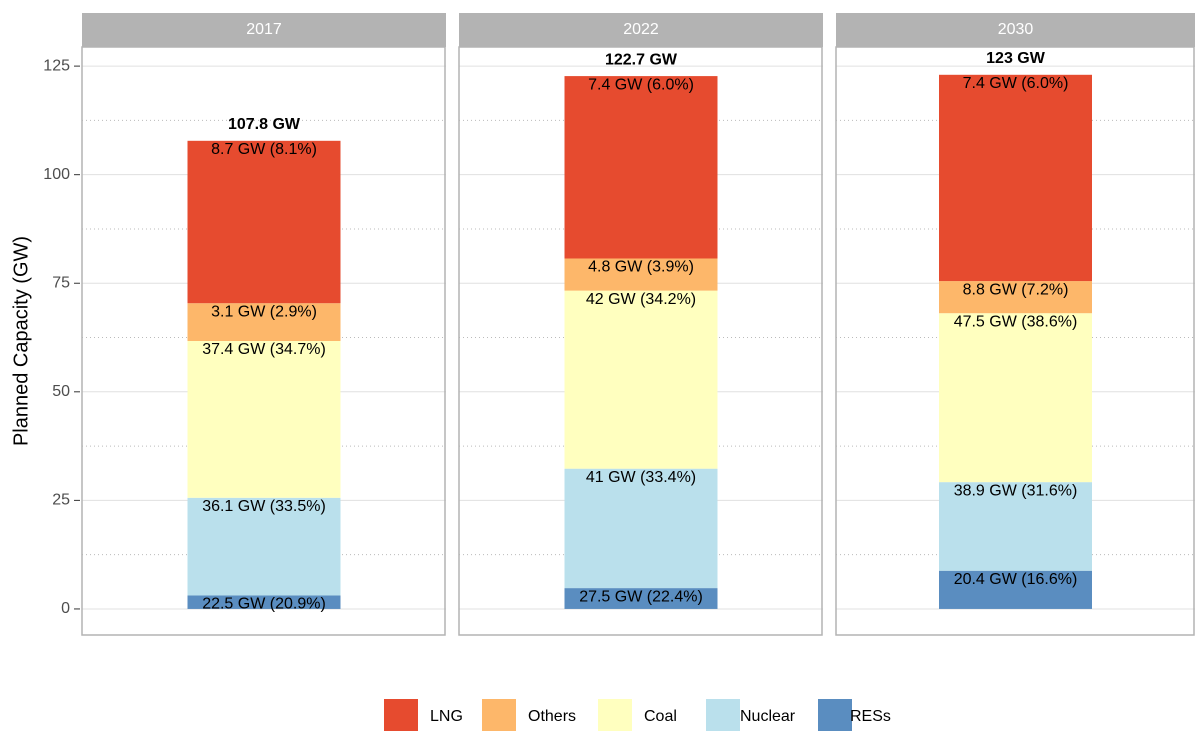 The image size is (1195, 731). What do you see at coordinates (1016, 490) in the screenshot?
I see `segment-annotation: 38.9 GW (31.6%)` at bounding box center [1016, 490].